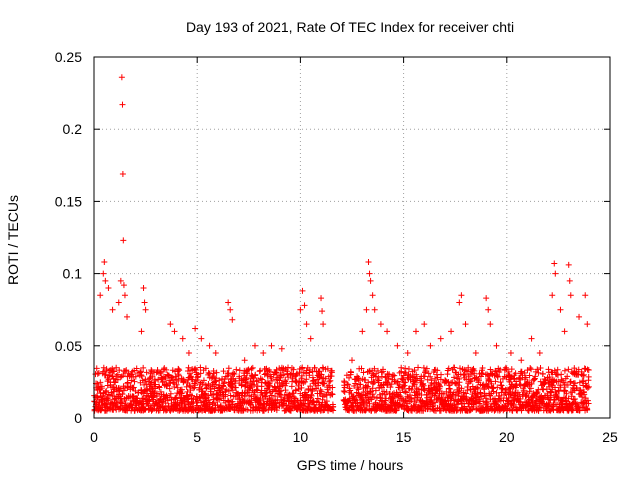 The image size is (640, 480). I want to click on x-tick-label: 20, so click(507, 437).